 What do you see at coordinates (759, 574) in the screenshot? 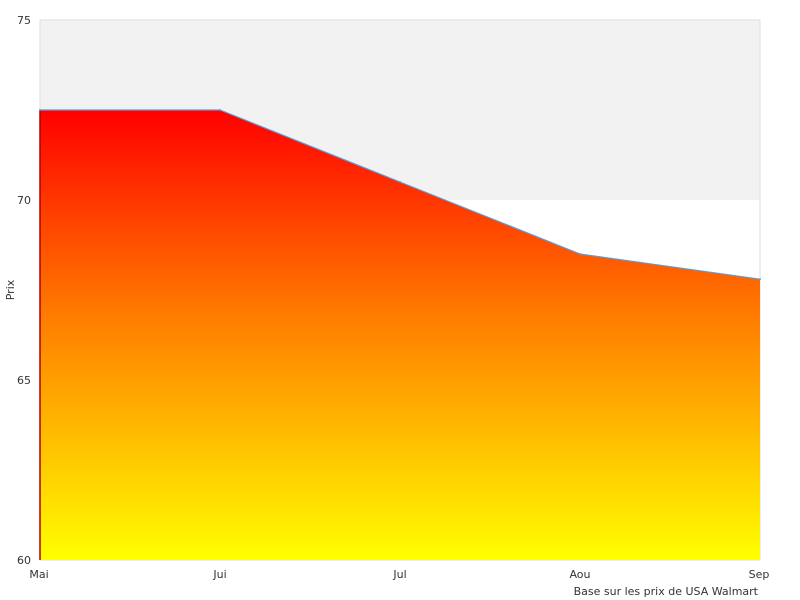
I see `x-tick-label: Sep` at bounding box center [759, 574].